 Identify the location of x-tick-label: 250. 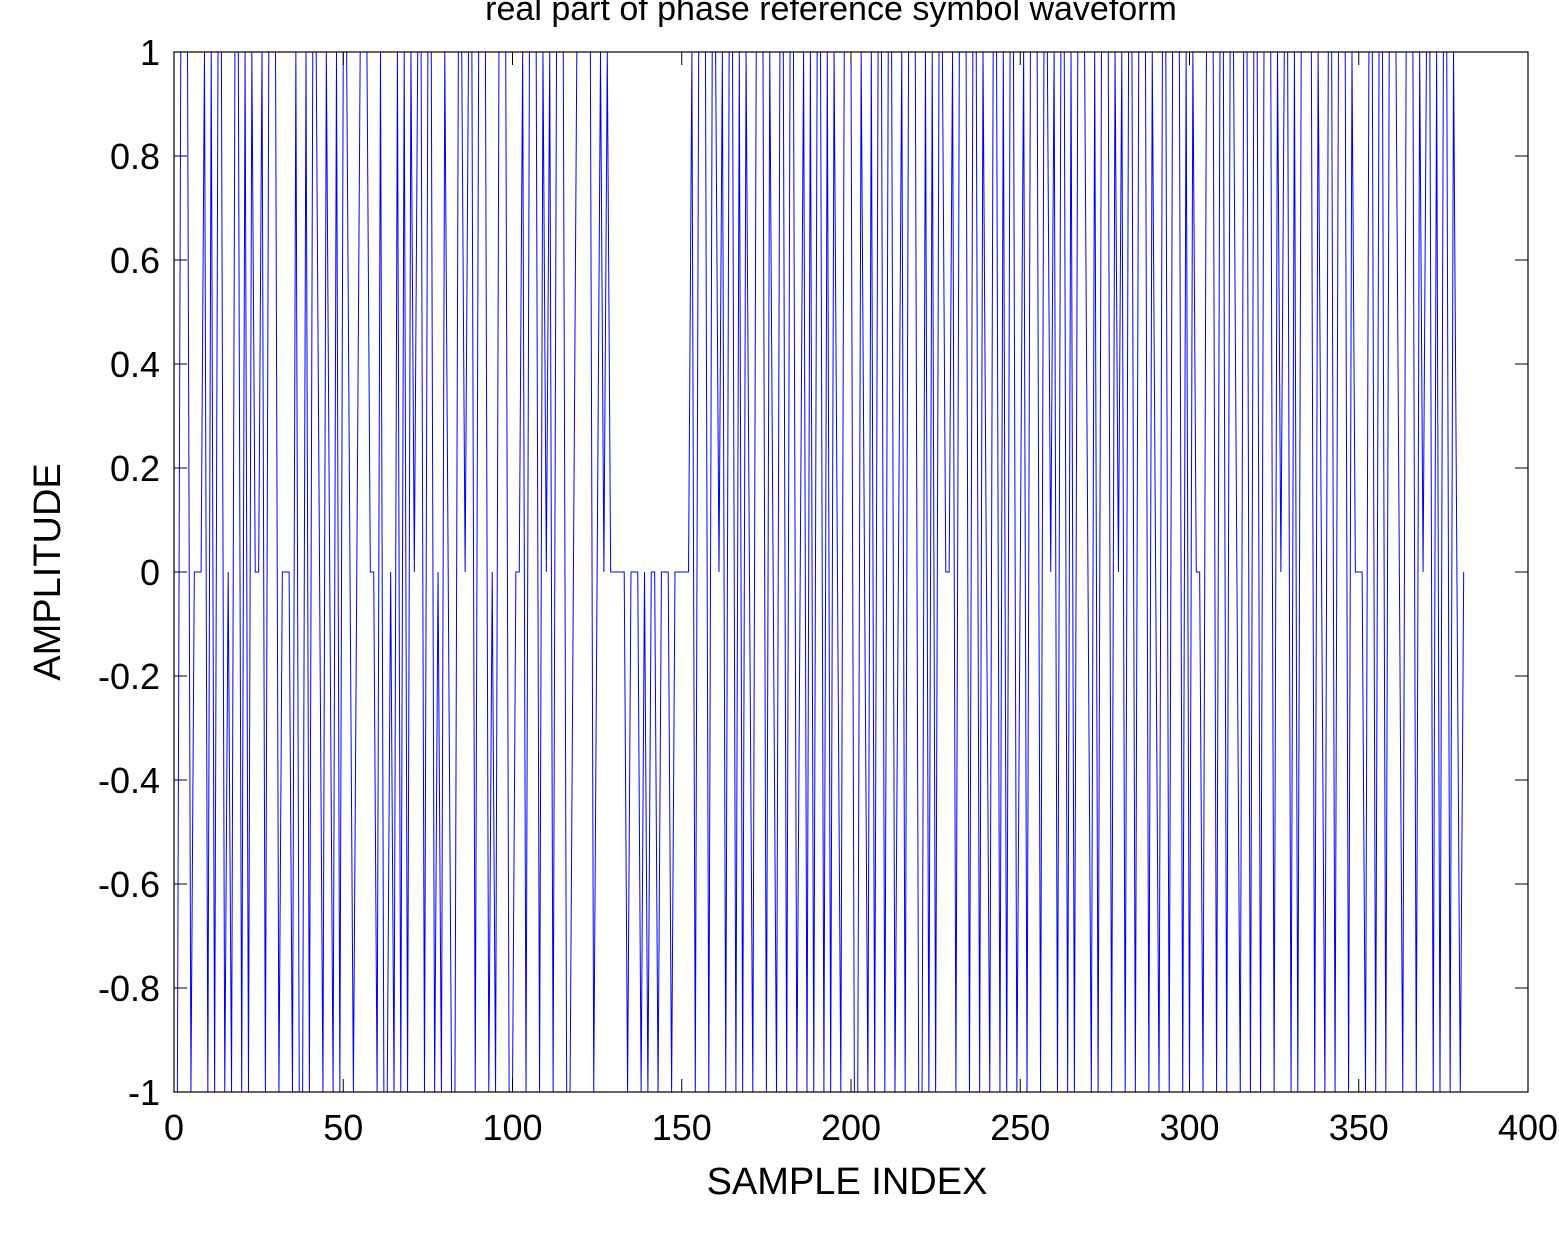
(1020, 1127).